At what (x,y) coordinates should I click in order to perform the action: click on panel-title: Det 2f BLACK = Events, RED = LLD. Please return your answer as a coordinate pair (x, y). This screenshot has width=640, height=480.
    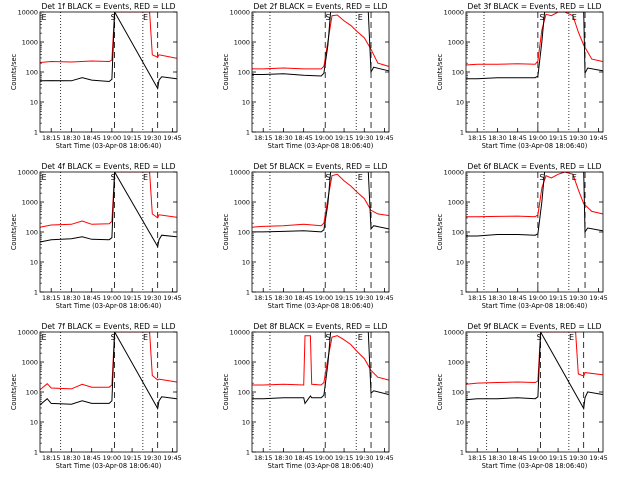
    Looking at the image, I should click on (321, 6).